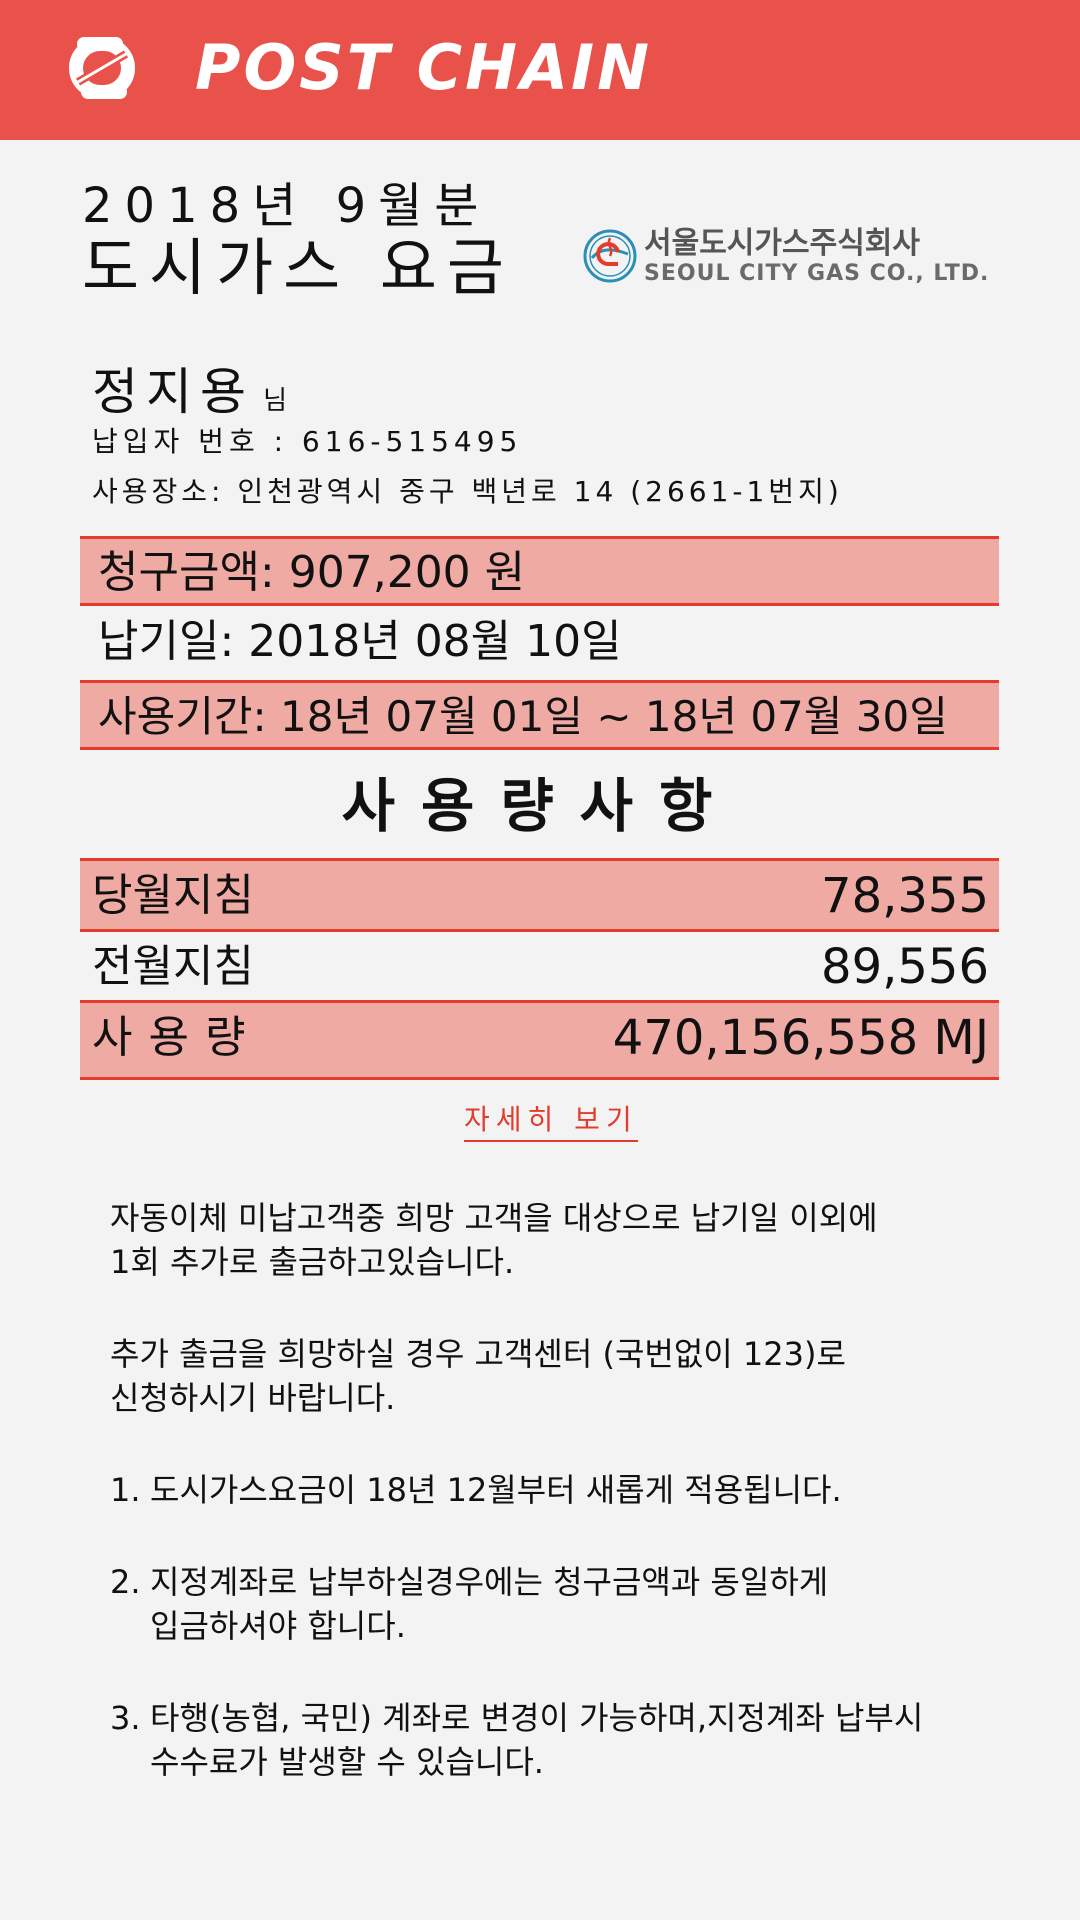 Image resolution: width=1080 pixels, height=1920 pixels. What do you see at coordinates (539, 895) in the screenshot?
I see `current-reading-row: 당월지침 78,355` at bounding box center [539, 895].